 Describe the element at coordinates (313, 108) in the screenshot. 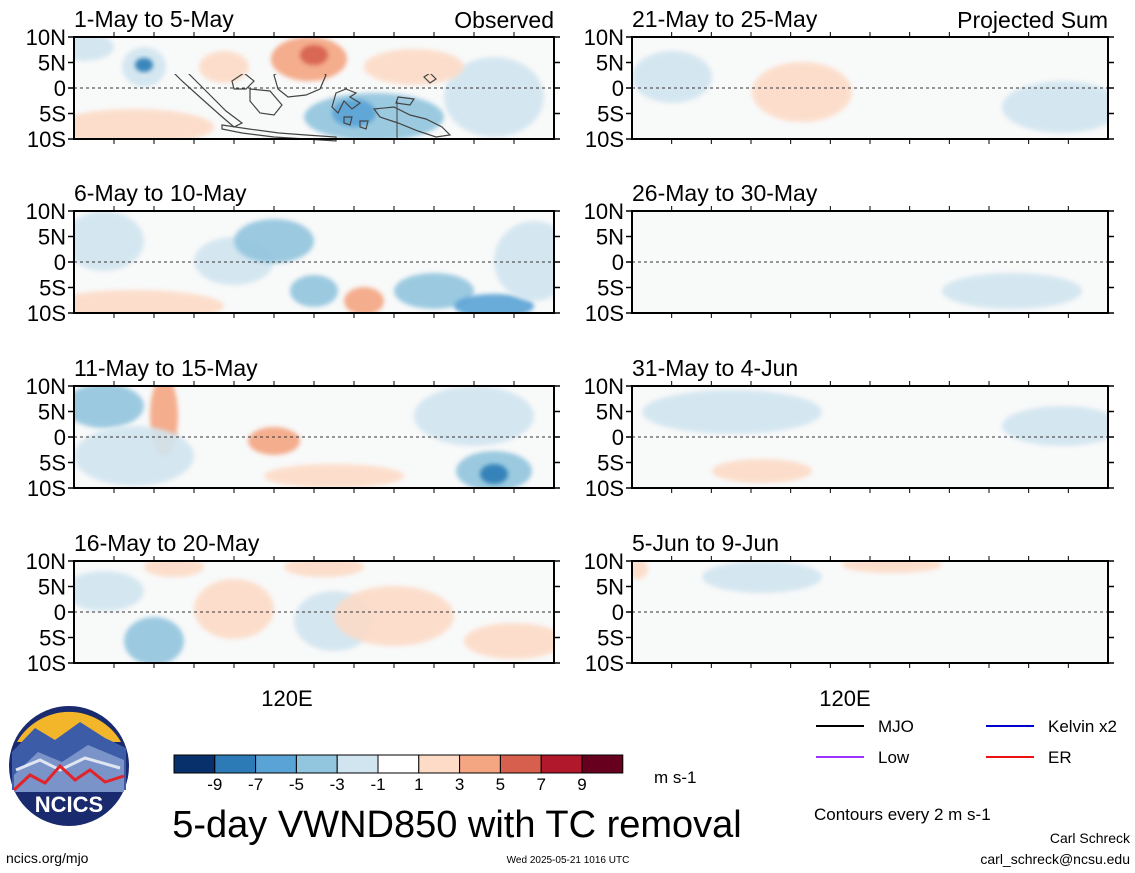

I see `coastlines` at that location.